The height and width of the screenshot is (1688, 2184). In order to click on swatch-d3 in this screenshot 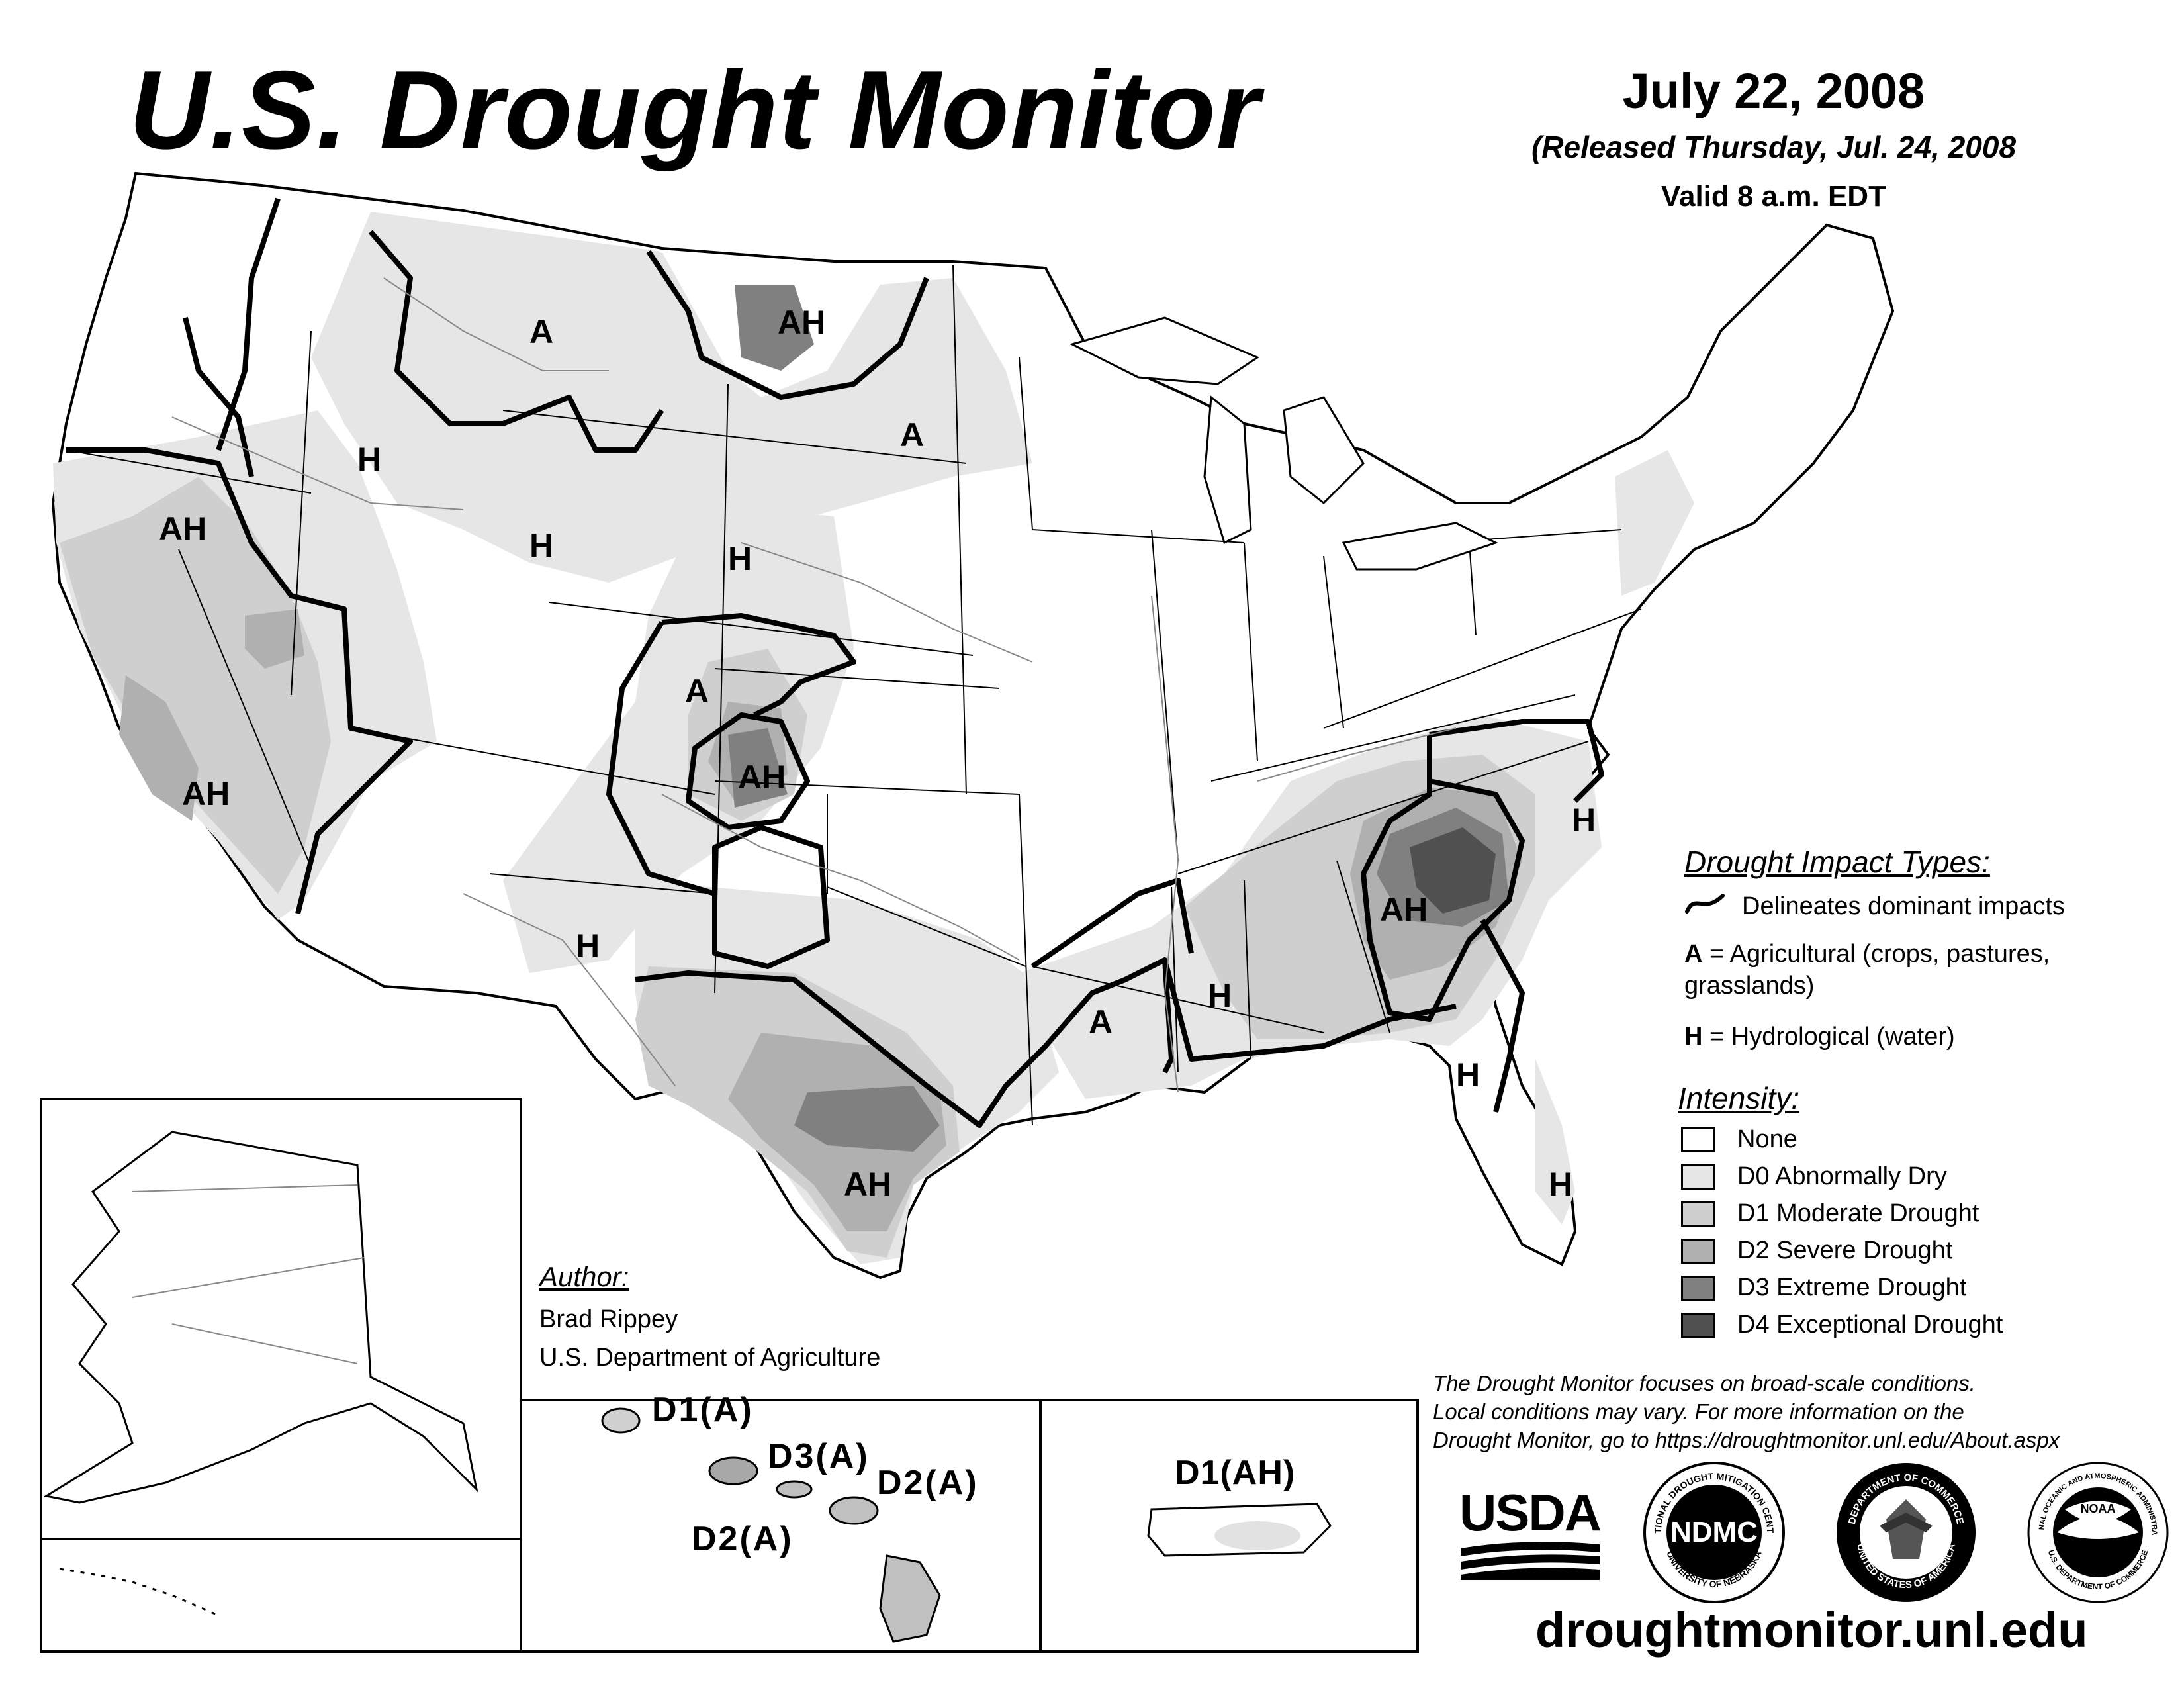, I will do `click(1698, 1288)`.